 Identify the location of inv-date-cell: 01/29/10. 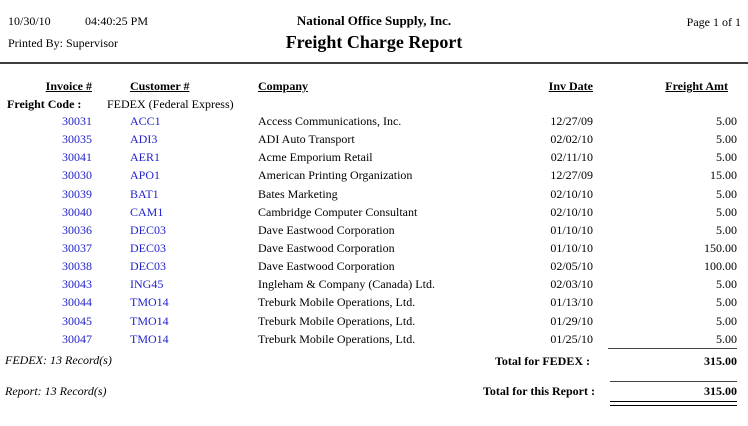
(571, 320).